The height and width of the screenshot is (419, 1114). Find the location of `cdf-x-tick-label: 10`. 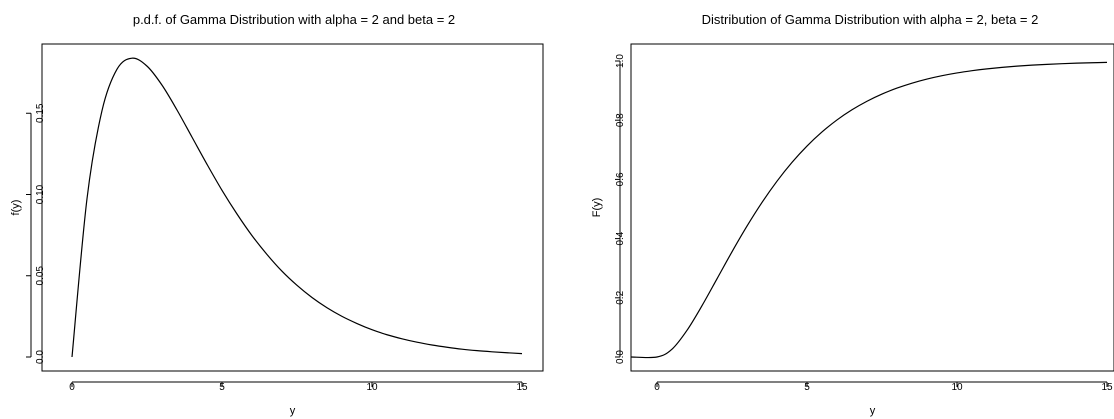

cdf-x-tick-label: 10 is located at coordinates (957, 387).